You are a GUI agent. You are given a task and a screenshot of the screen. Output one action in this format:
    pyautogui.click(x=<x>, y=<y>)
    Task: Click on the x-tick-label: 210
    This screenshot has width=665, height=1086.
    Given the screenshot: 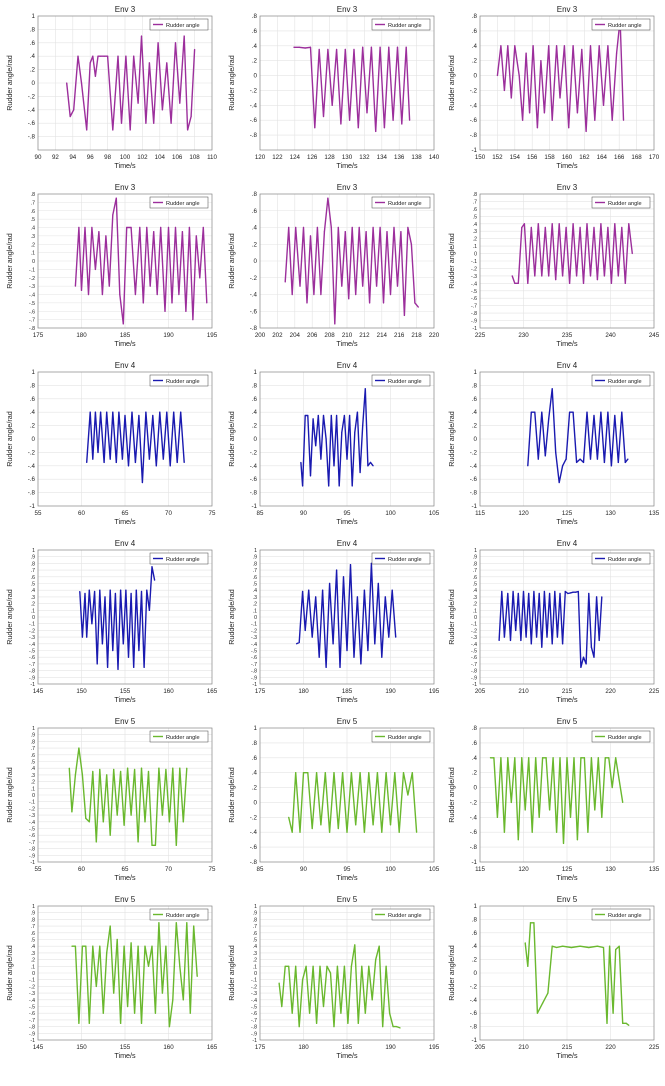 What is the action you would take?
    pyautogui.click(x=523, y=1047)
    